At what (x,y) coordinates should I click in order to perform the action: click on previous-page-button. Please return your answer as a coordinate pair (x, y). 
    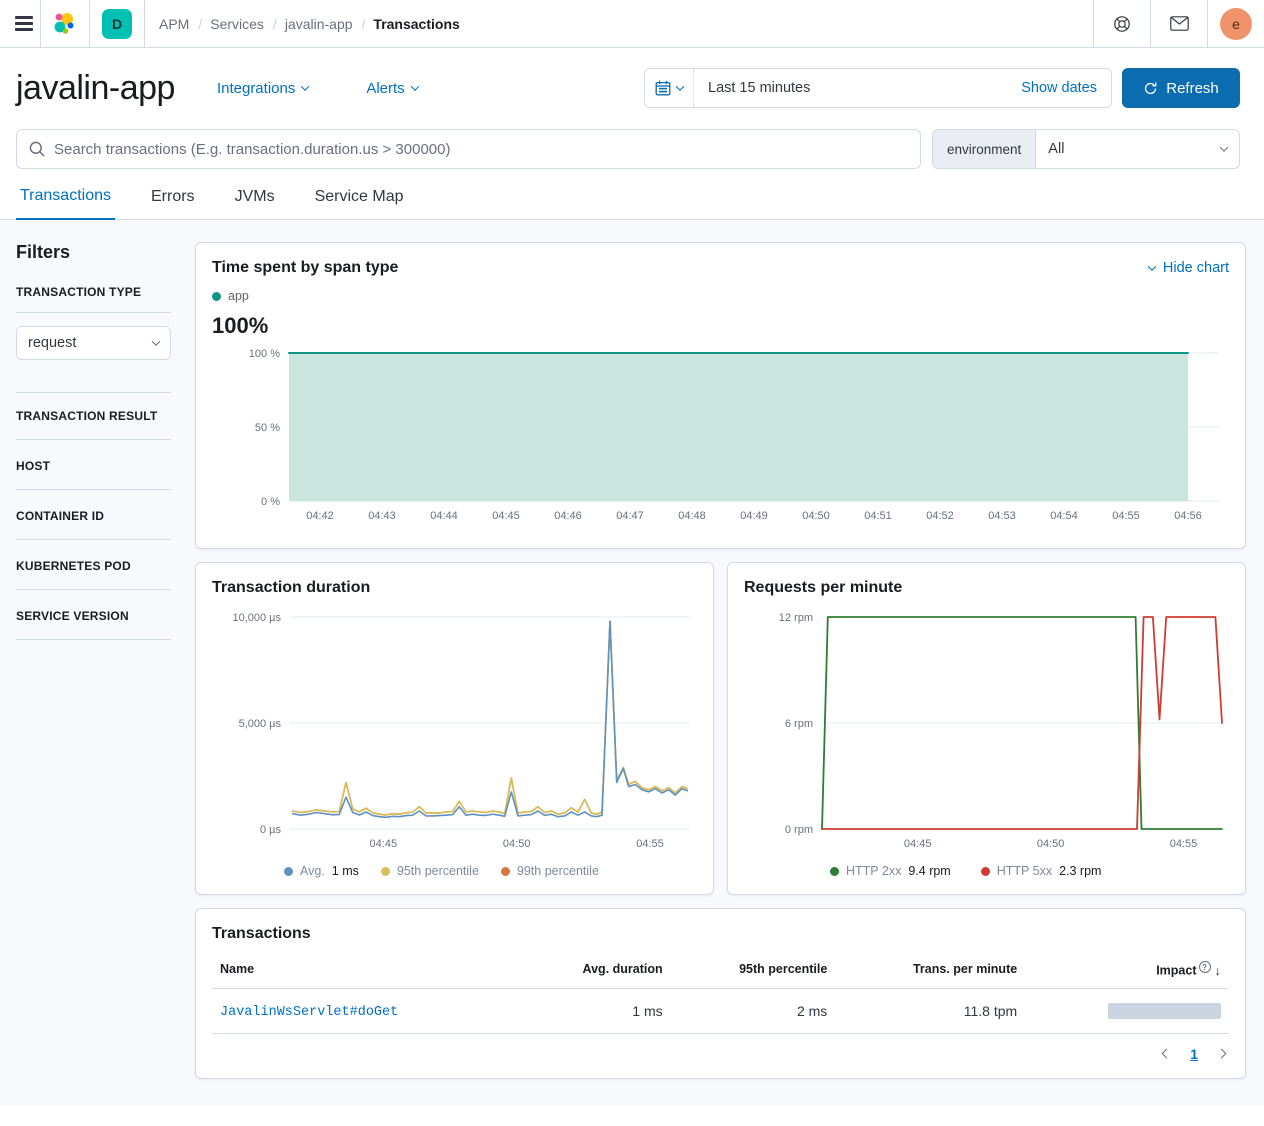
    Looking at the image, I should click on (1166, 1053).